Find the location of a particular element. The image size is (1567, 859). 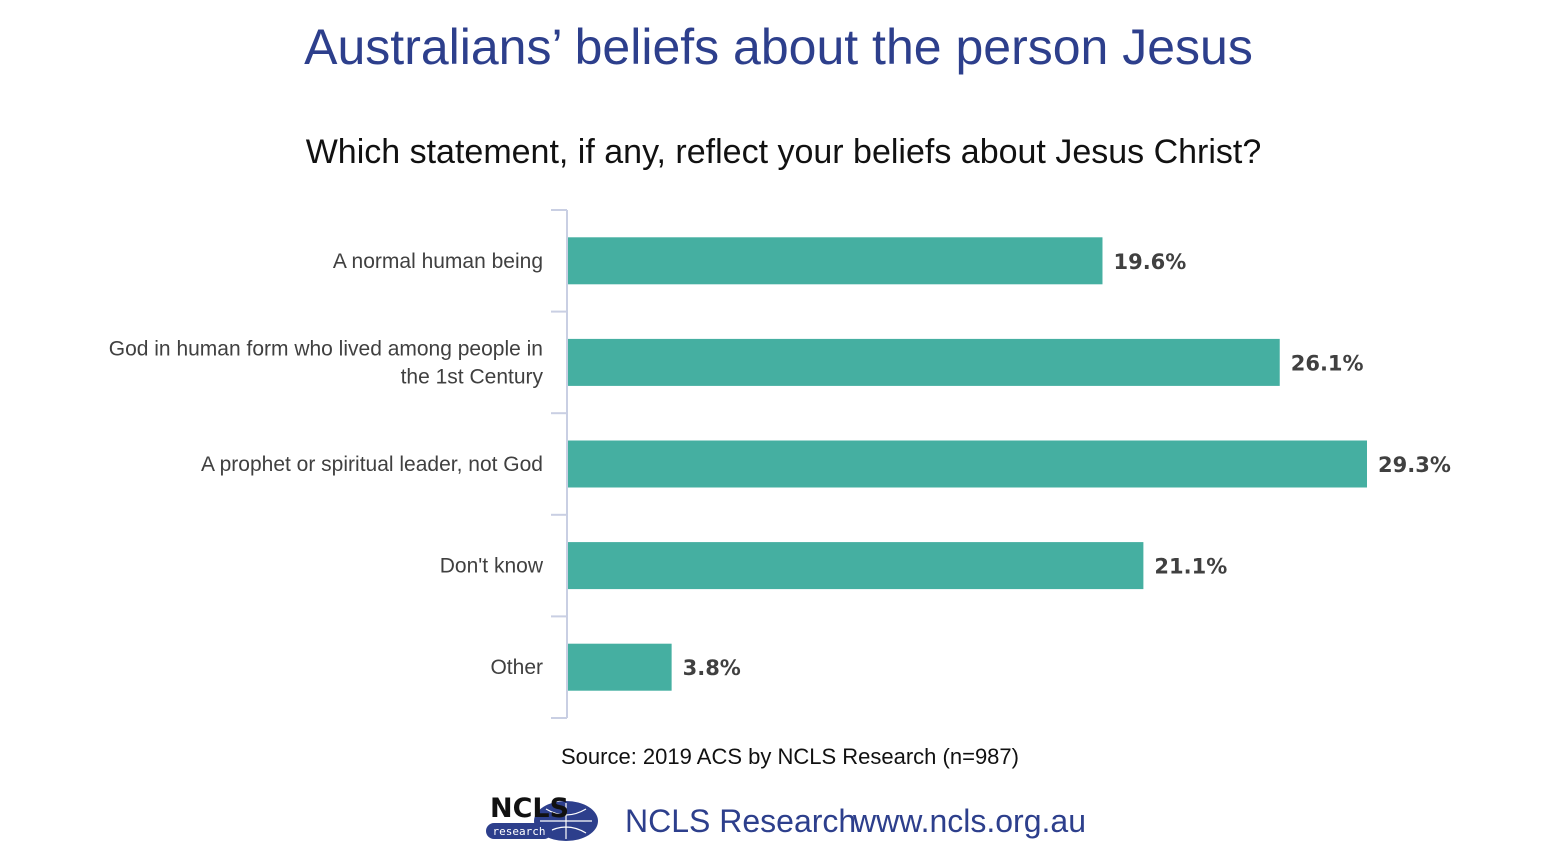

value-label: 19.6% is located at coordinates (1149, 262).